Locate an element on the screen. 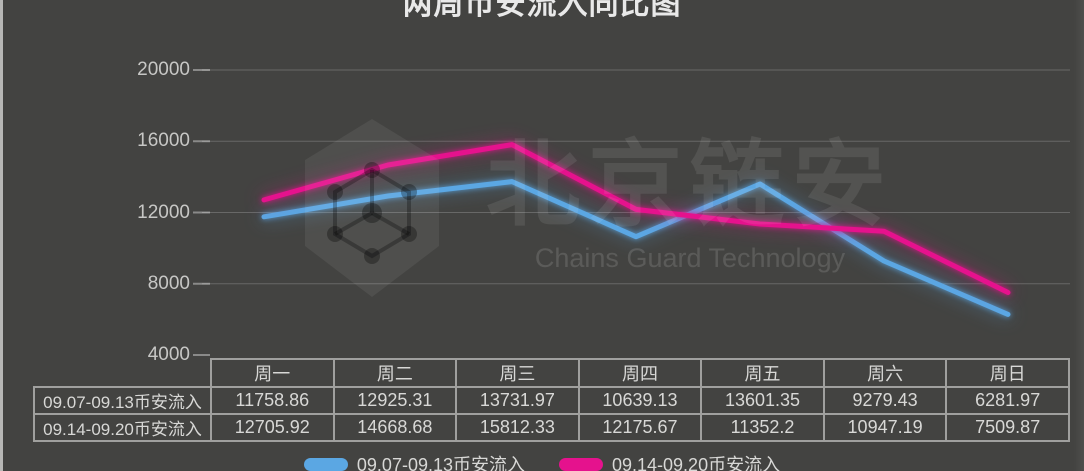  table-cell: 12925.31 is located at coordinates (395, 400).